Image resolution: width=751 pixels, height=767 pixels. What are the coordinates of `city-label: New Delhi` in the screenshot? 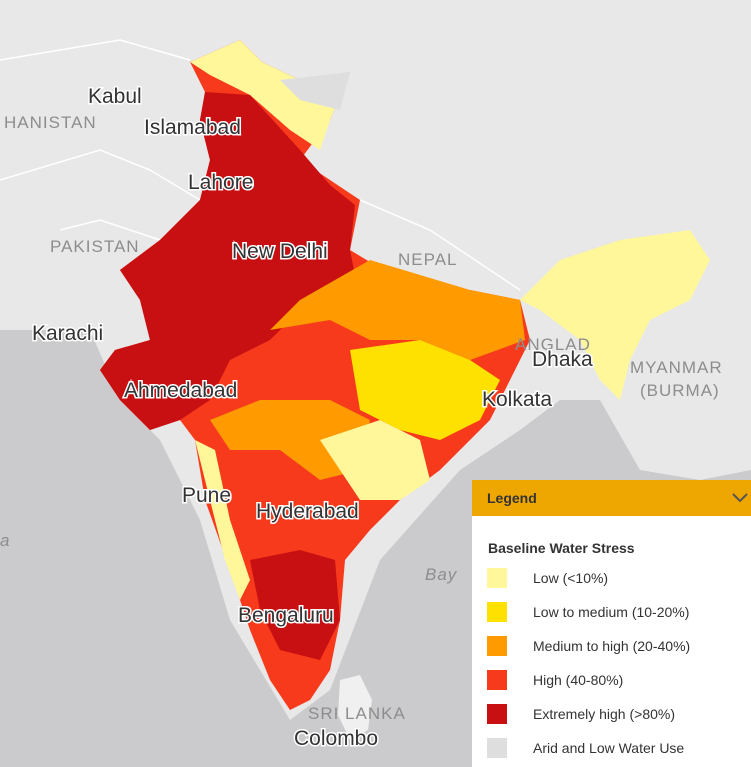 It's located at (280, 251).